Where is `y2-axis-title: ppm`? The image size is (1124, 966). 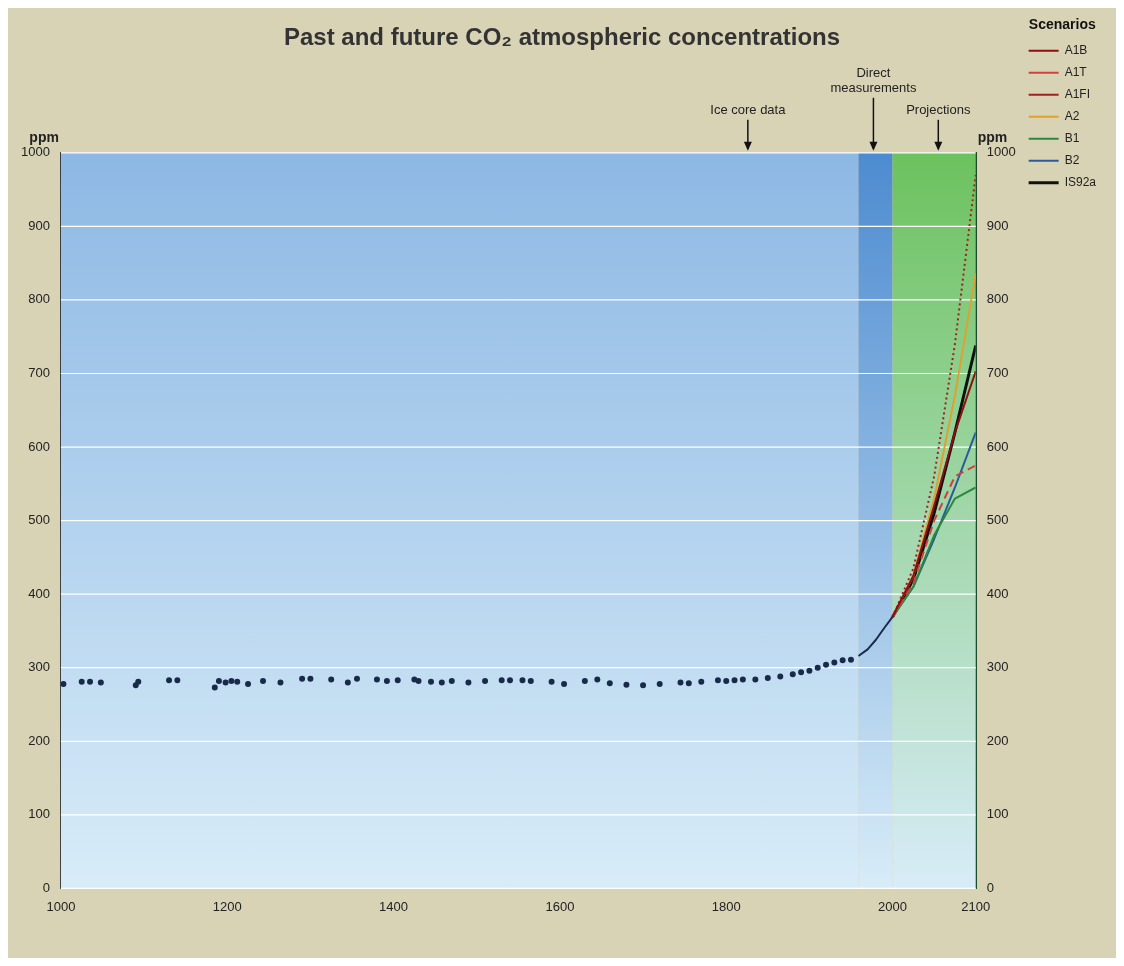
y2-axis-title: ppm is located at coordinates (992, 136).